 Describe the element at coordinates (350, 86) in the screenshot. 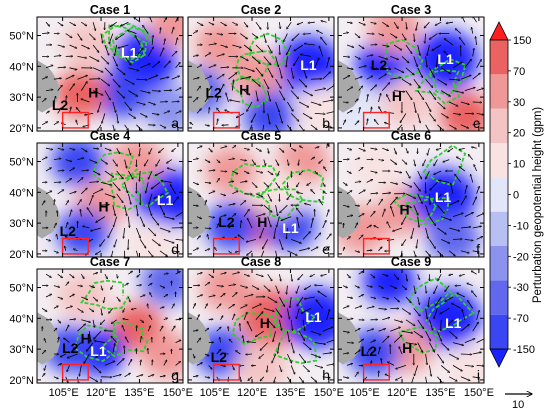

I see `plateau-mask` at that location.